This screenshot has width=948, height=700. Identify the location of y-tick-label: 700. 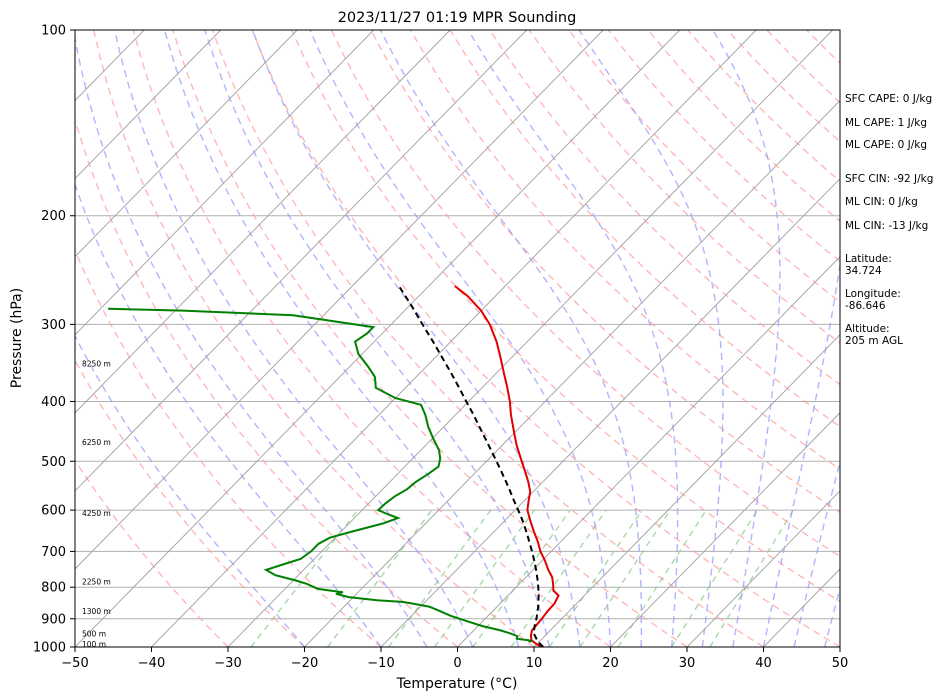
(53, 552).